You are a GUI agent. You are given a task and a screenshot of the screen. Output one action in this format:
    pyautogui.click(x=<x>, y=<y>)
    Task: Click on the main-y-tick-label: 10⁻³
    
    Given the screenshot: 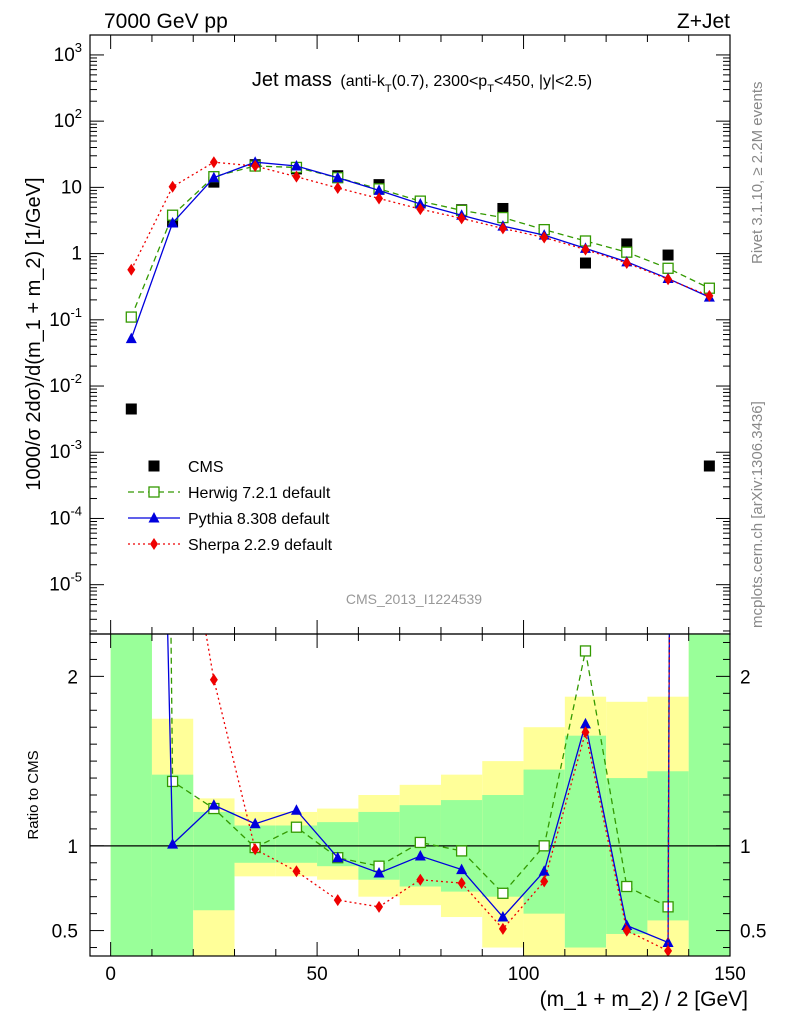 What is the action you would take?
    pyautogui.click(x=65, y=450)
    